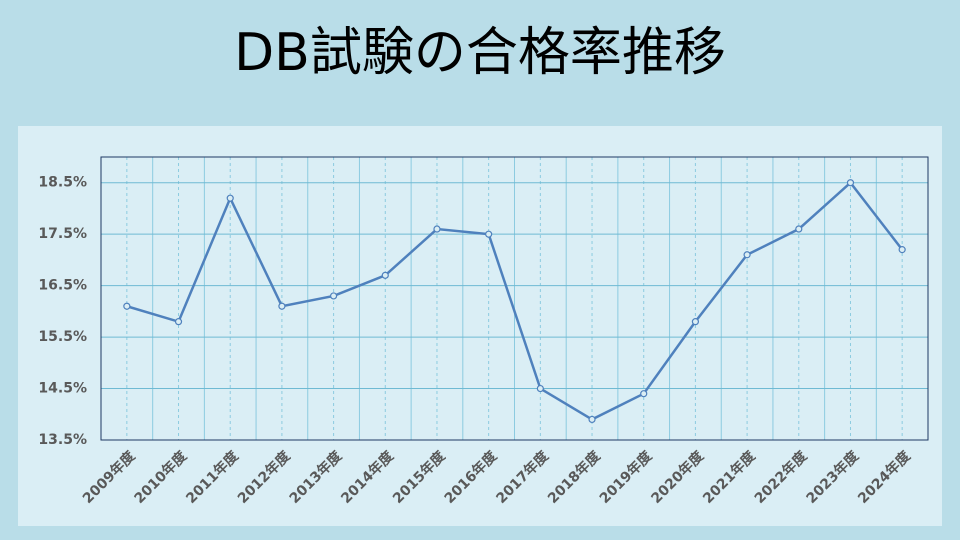 The image size is (960, 540). What do you see at coordinates (574, 477) in the screenshot?
I see `x-tick-label: 2018年度` at bounding box center [574, 477].